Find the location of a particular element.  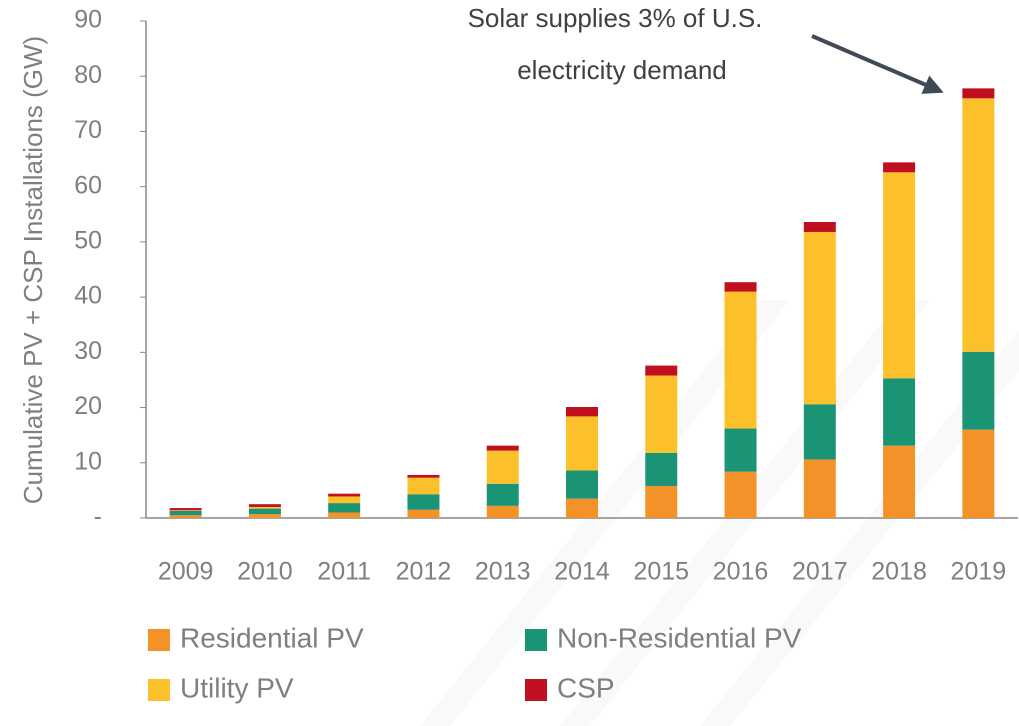

y-tick-label: - is located at coordinates (98, 517).